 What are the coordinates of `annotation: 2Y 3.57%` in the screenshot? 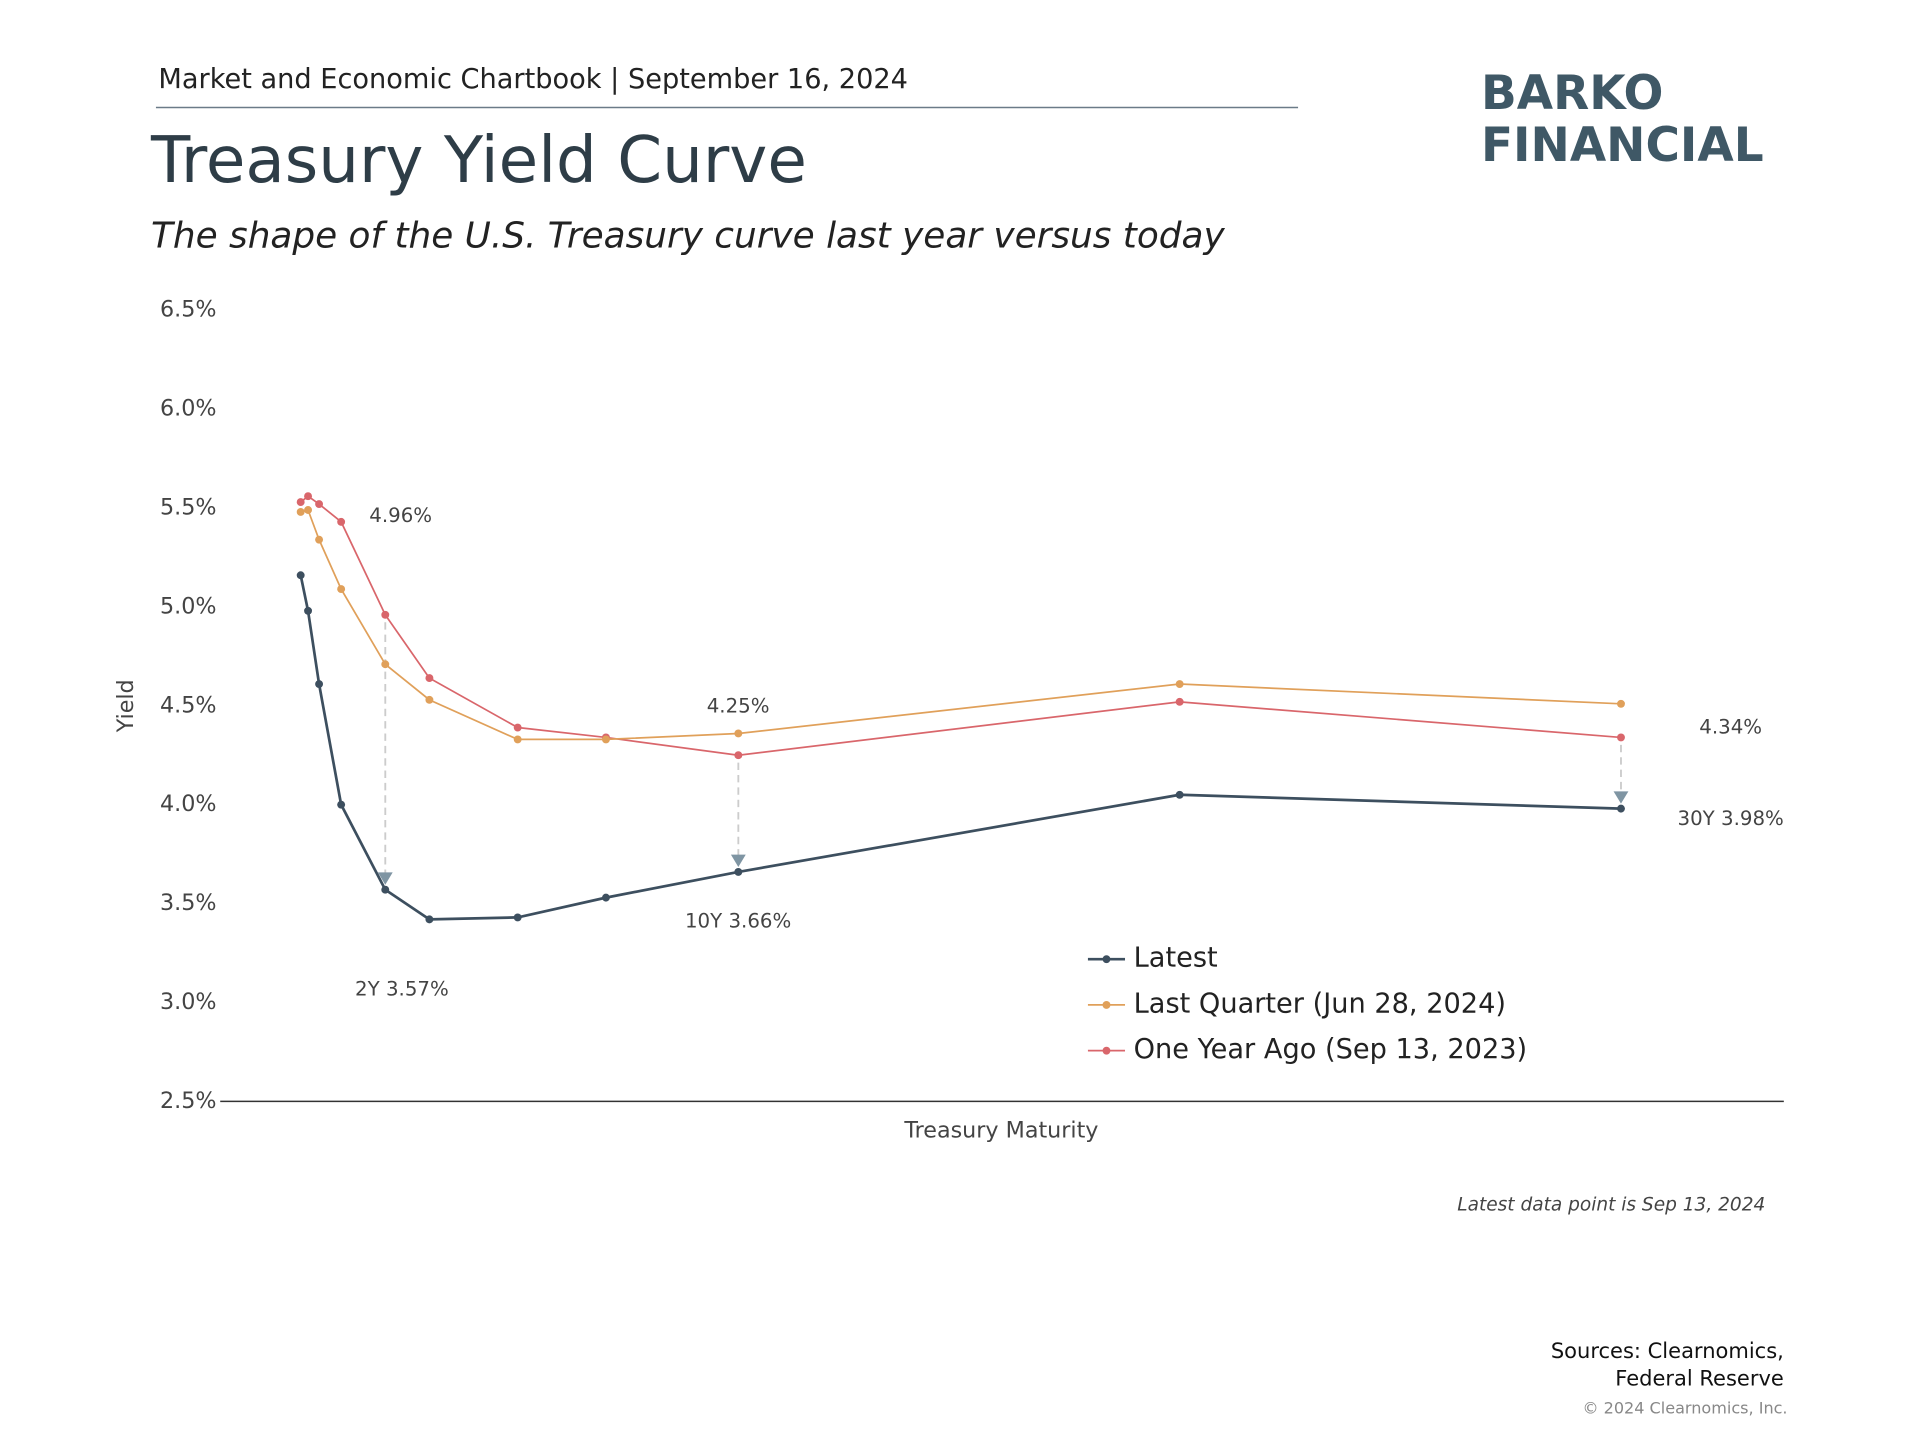 It's located at (402, 989).